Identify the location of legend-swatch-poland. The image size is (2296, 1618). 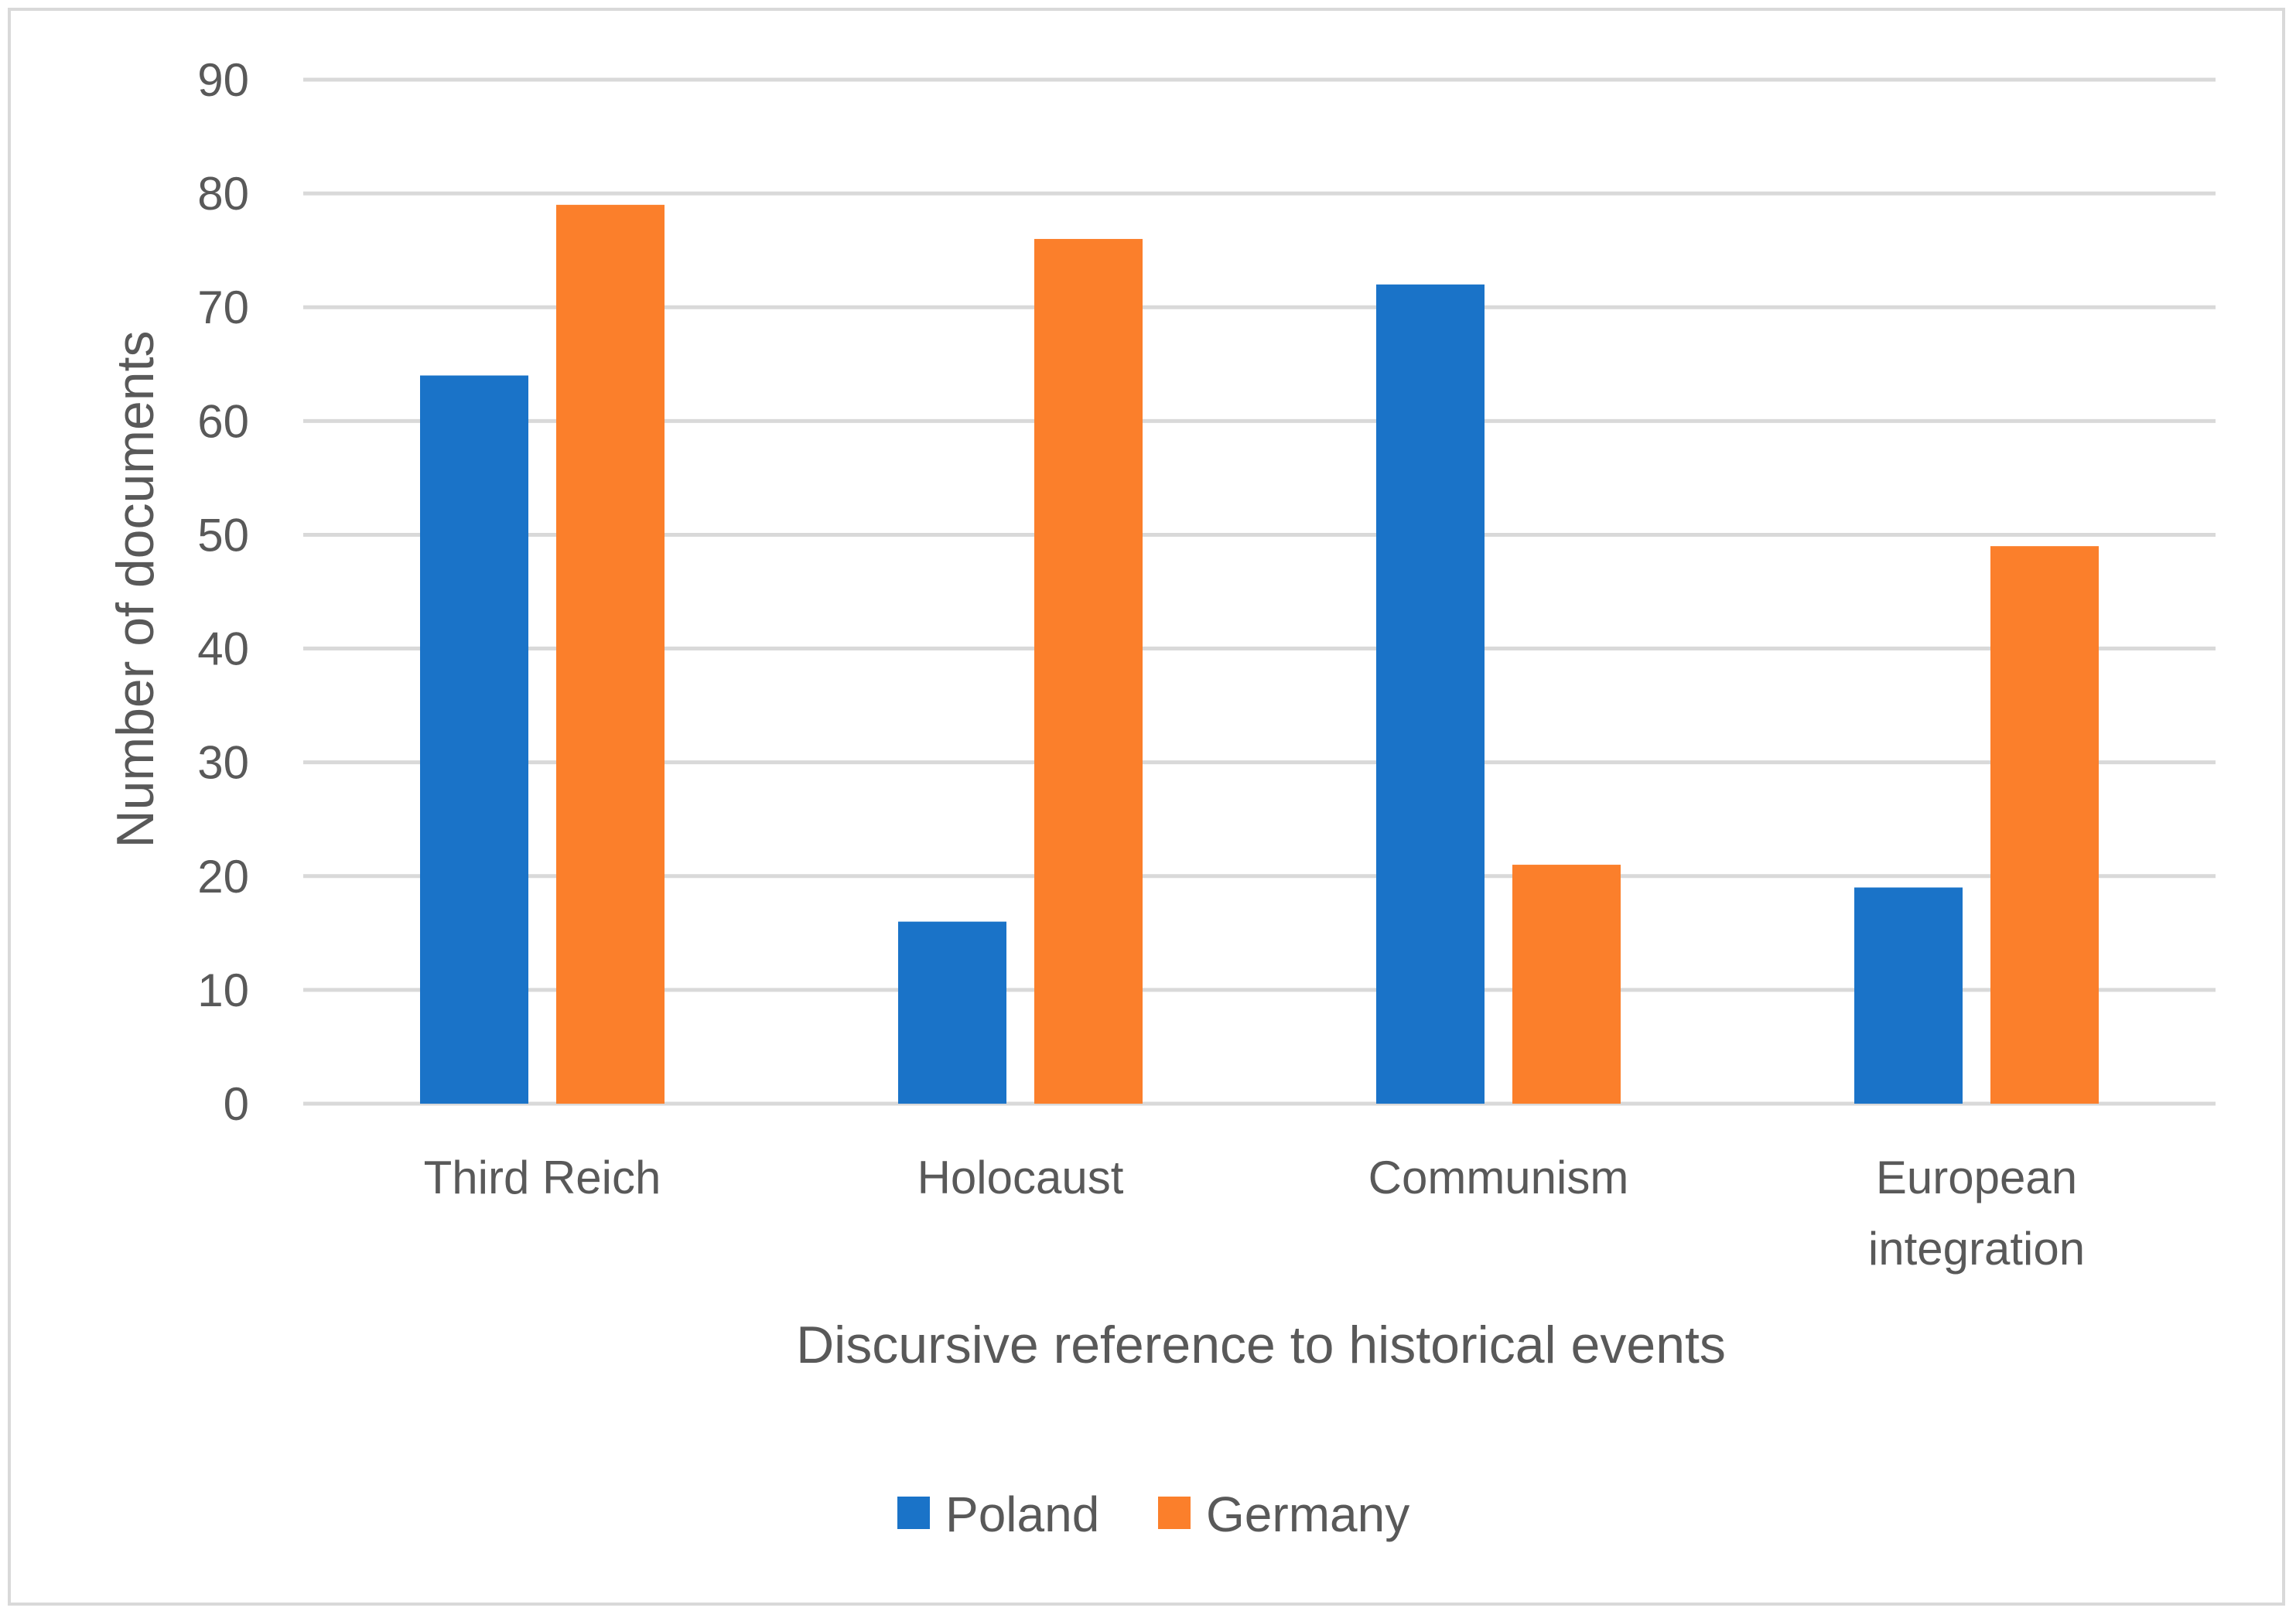
(914, 1513).